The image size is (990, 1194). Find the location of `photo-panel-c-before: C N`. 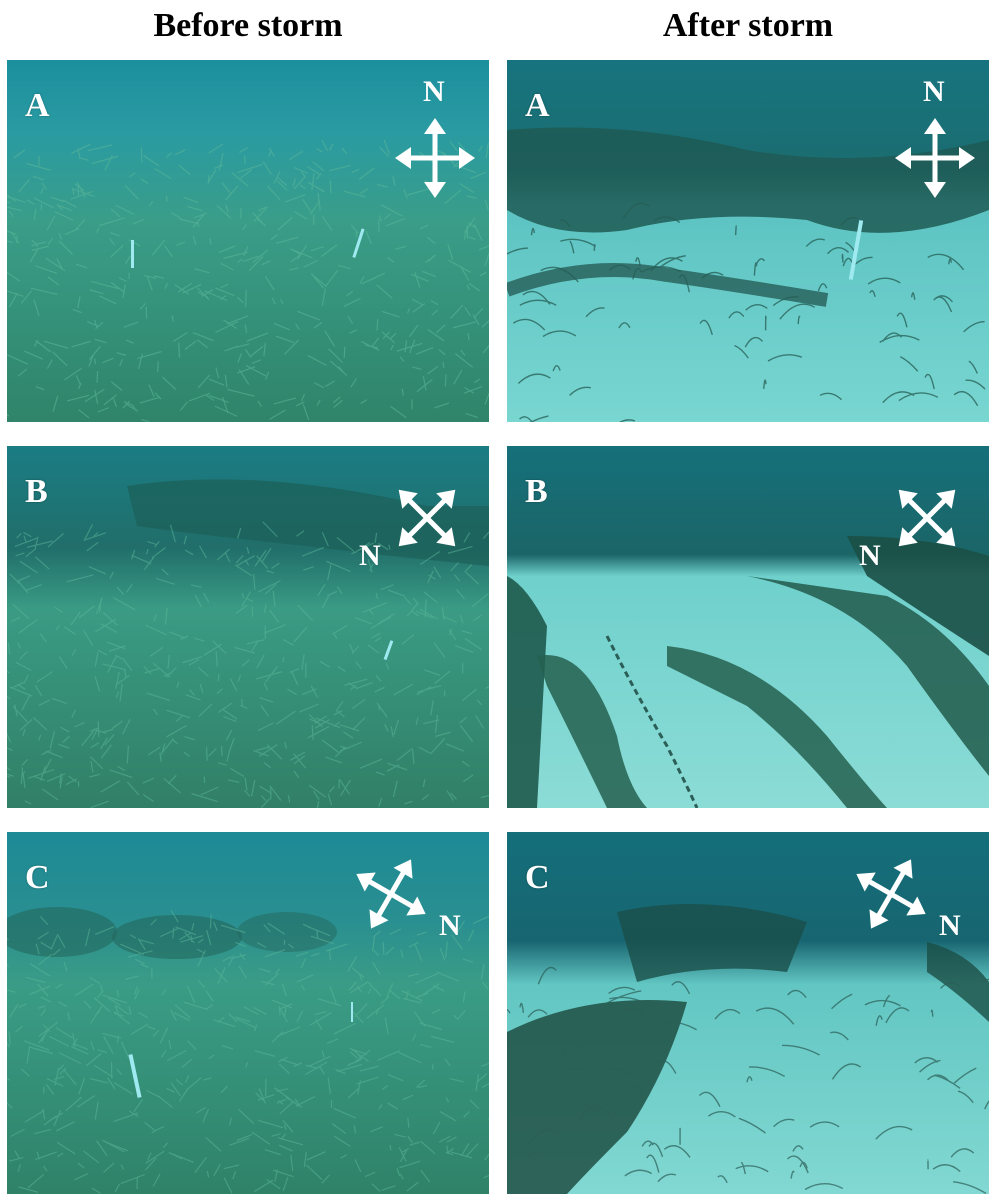

photo-panel-c-before: C N is located at coordinates (248, 1013).